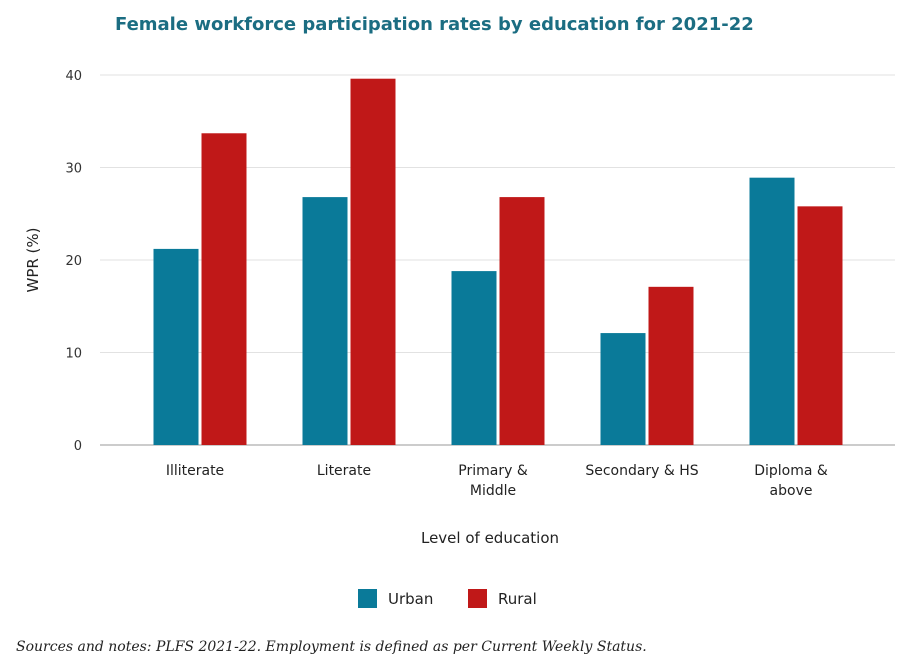 This screenshot has width=920, height=669. What do you see at coordinates (73, 76) in the screenshot?
I see `y-tick-label: 40` at bounding box center [73, 76].